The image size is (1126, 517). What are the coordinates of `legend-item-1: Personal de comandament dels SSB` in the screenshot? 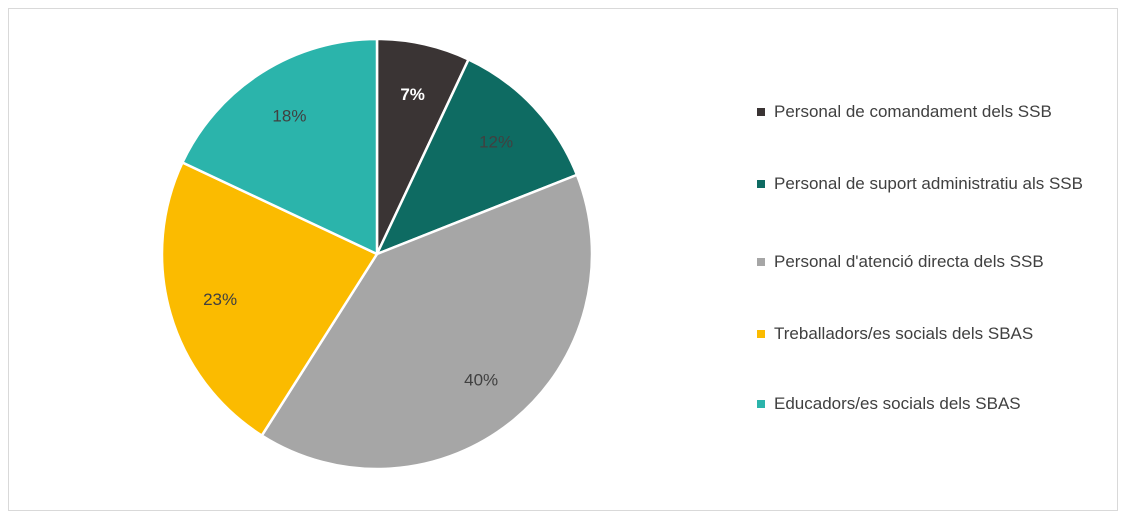 It's located at (937, 112).